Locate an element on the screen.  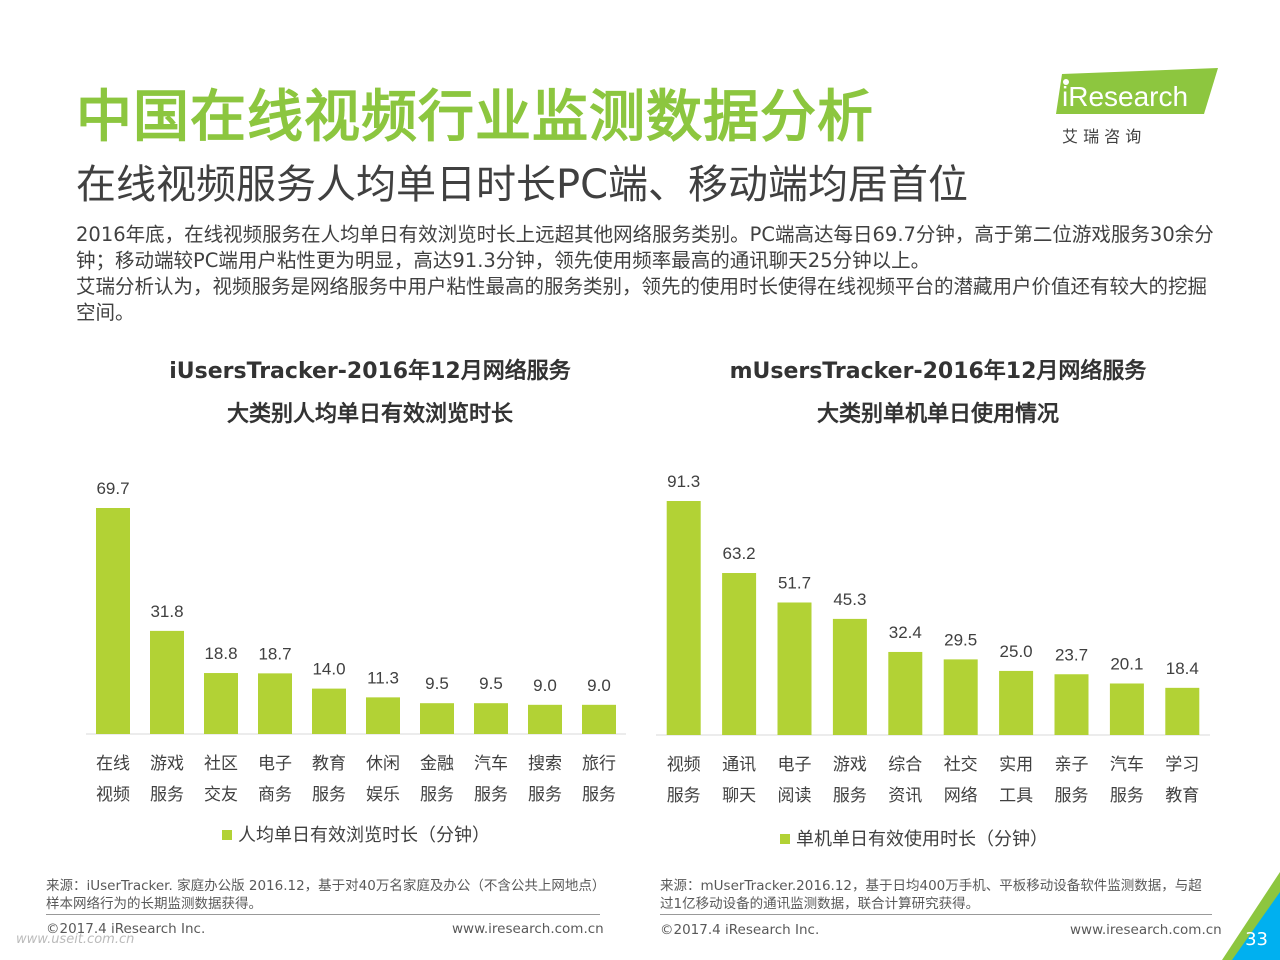
right-category-label-5-2: 资讯 is located at coordinates (905, 796).